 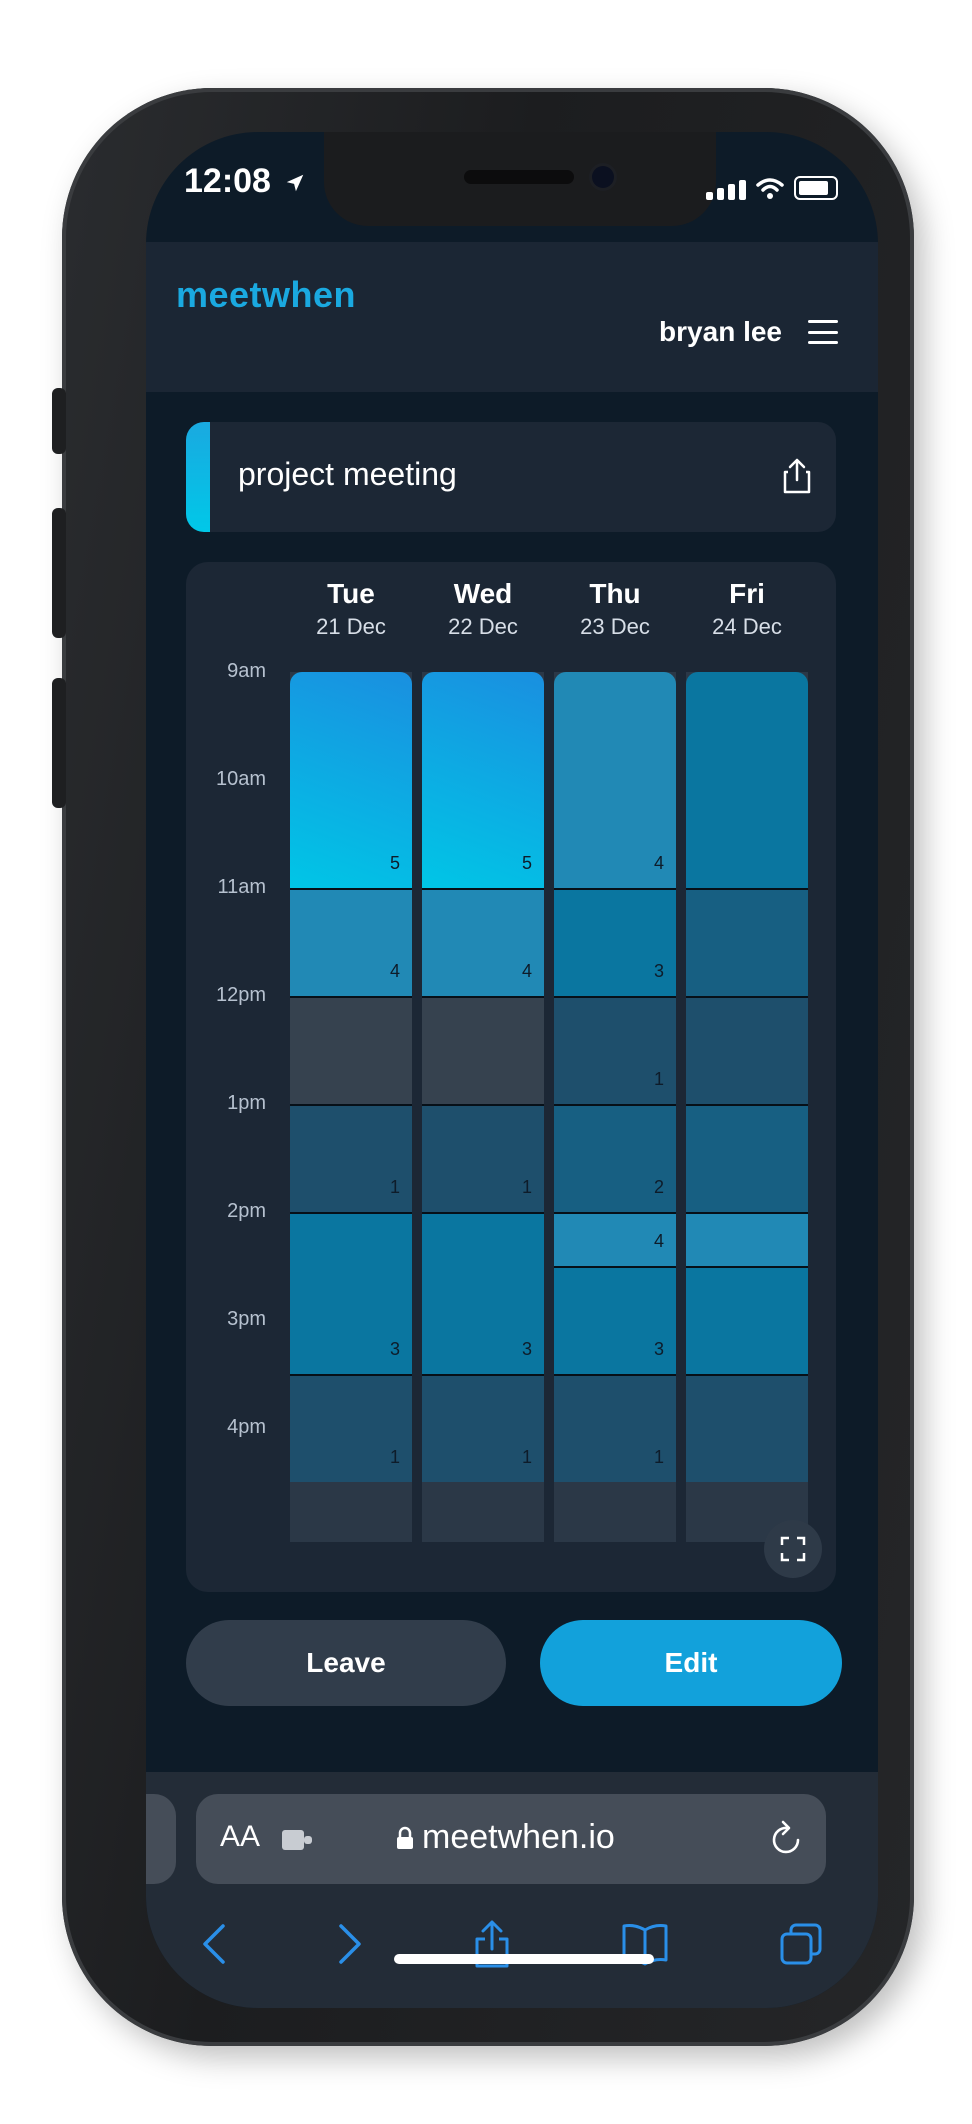 I want to click on day-date: 21 Dec, so click(x=351, y=626).